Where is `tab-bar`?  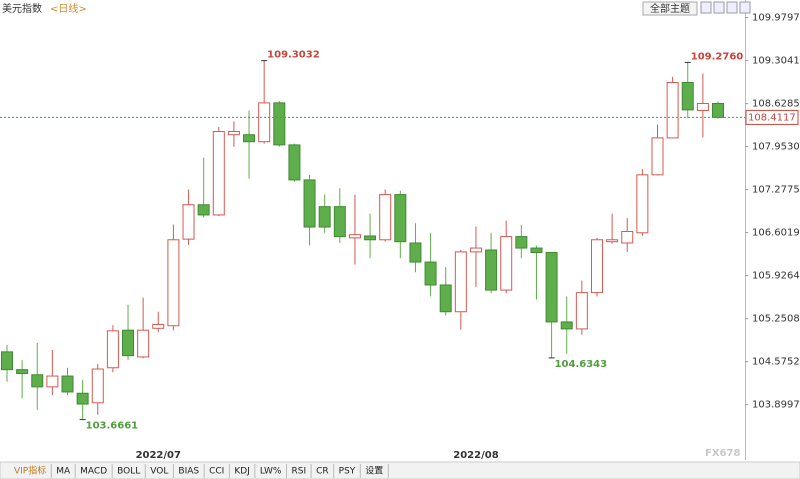
tab-bar is located at coordinates (400, 470).